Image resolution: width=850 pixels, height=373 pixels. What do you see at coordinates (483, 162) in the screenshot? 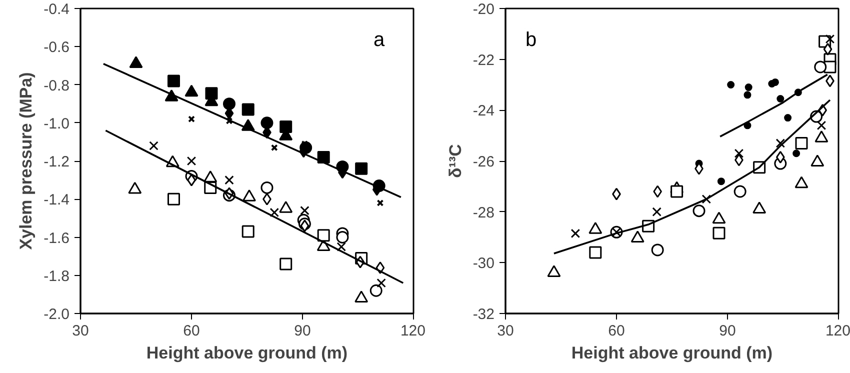
I see `y-tick-label: -26` at bounding box center [483, 162].